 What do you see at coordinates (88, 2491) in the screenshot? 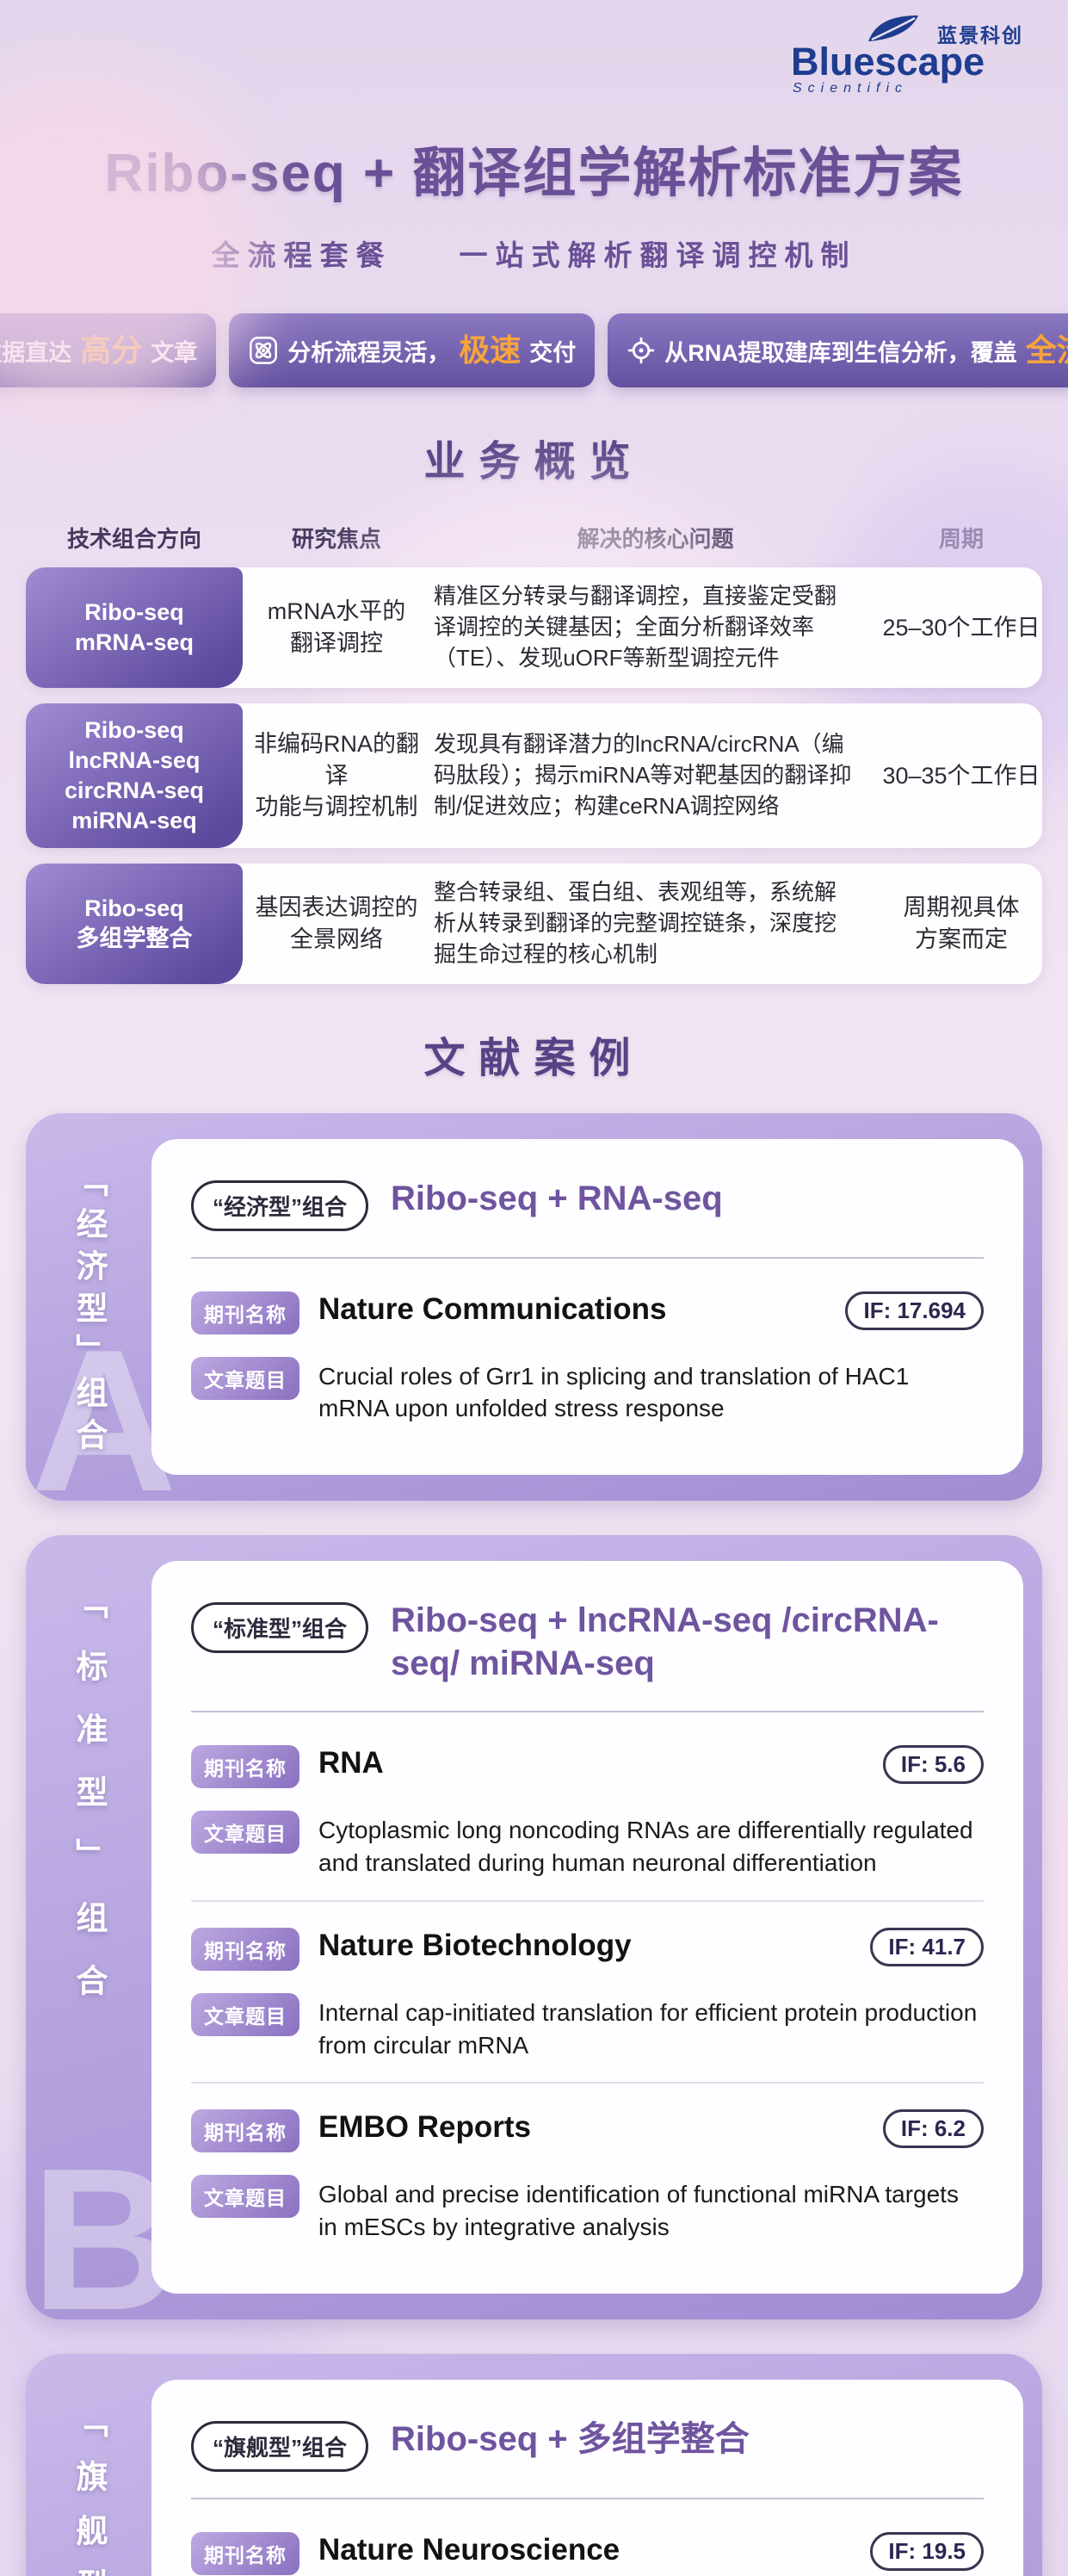
I see `case-side-text: 「旗舰型」组合` at bounding box center [88, 2491].